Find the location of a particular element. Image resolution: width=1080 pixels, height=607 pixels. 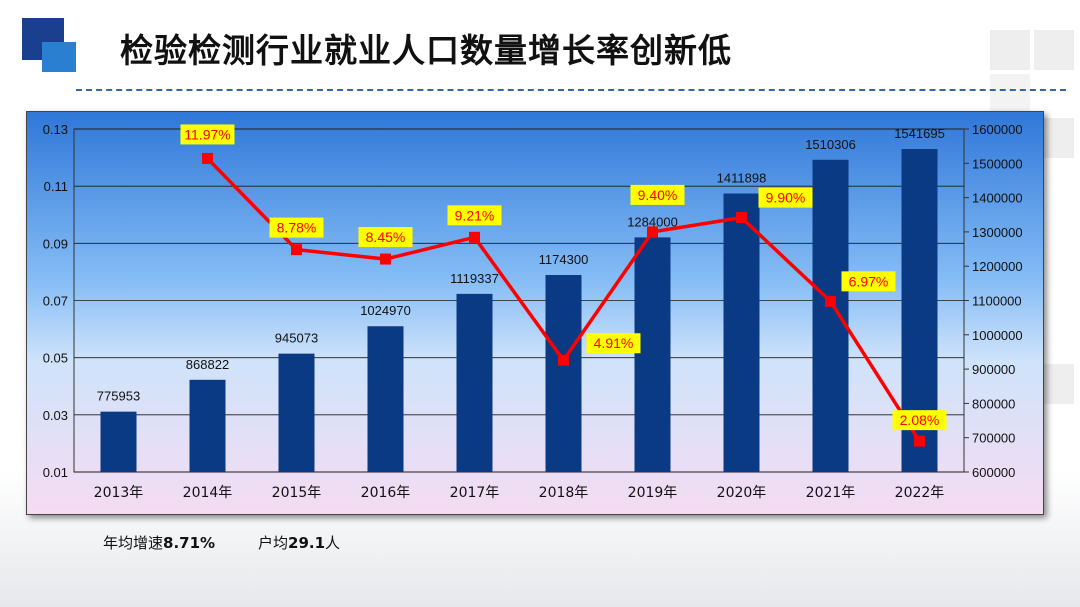

right-axis-tick-label: 700000 is located at coordinates (993, 438).